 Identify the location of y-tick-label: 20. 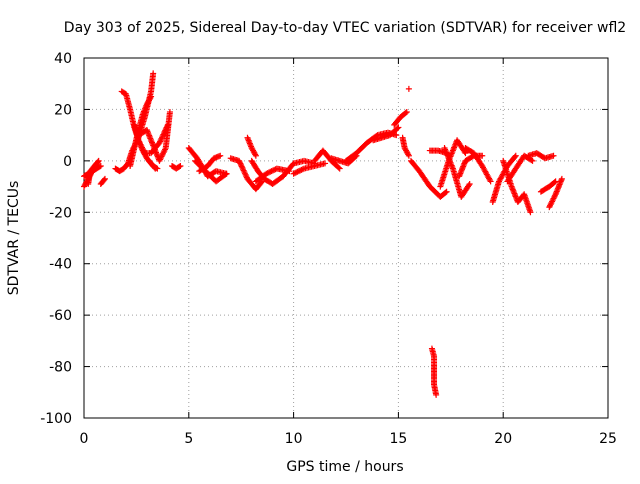
(63, 110).